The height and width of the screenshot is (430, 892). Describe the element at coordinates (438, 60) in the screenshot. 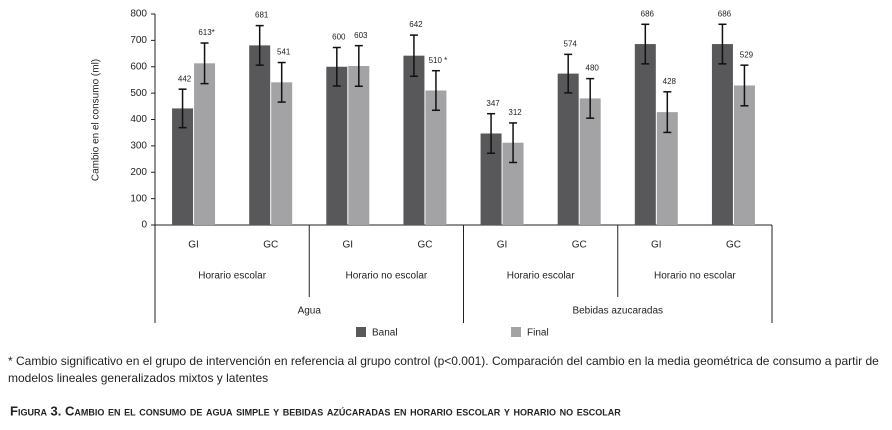

I see `data-label: 510 *` at that location.